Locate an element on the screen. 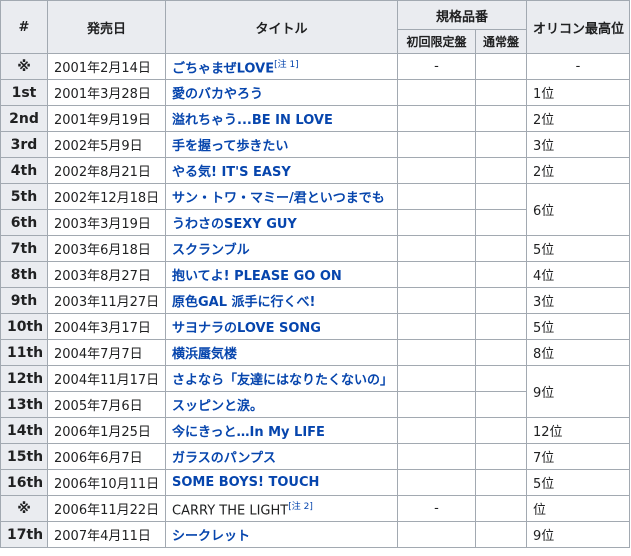 The width and height of the screenshot is (631, 556). title-link: ごちゃまぜLOVE is located at coordinates (223, 69).